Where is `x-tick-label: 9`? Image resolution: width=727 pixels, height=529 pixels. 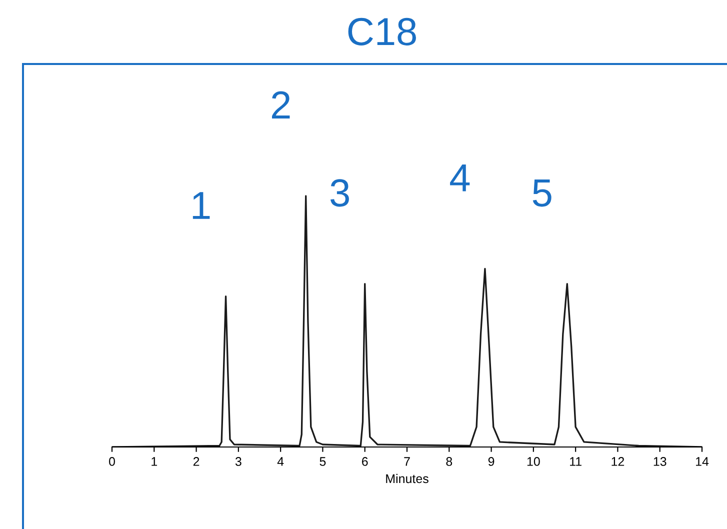 x-tick-label: 9 is located at coordinates (491, 461).